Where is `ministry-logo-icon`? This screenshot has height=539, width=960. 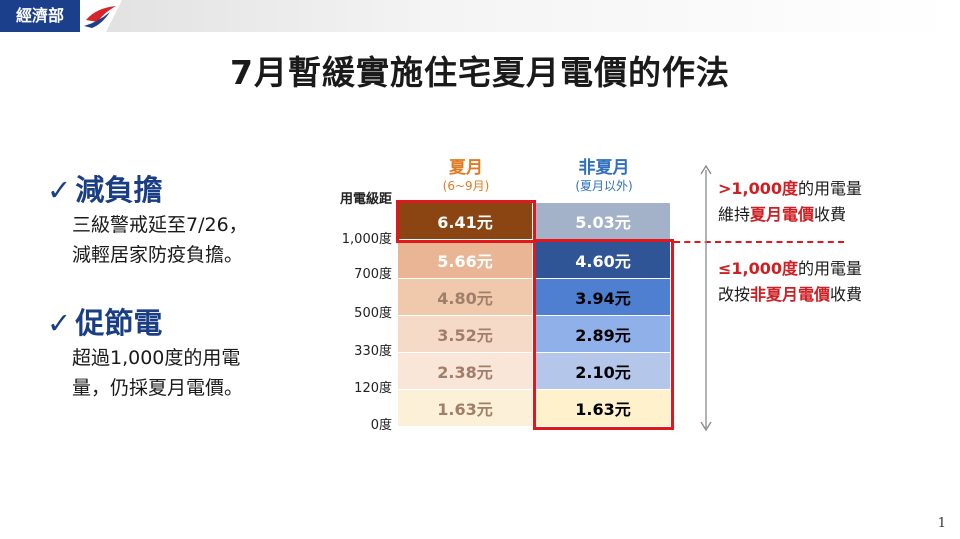
ministry-logo-icon is located at coordinates (101, 16).